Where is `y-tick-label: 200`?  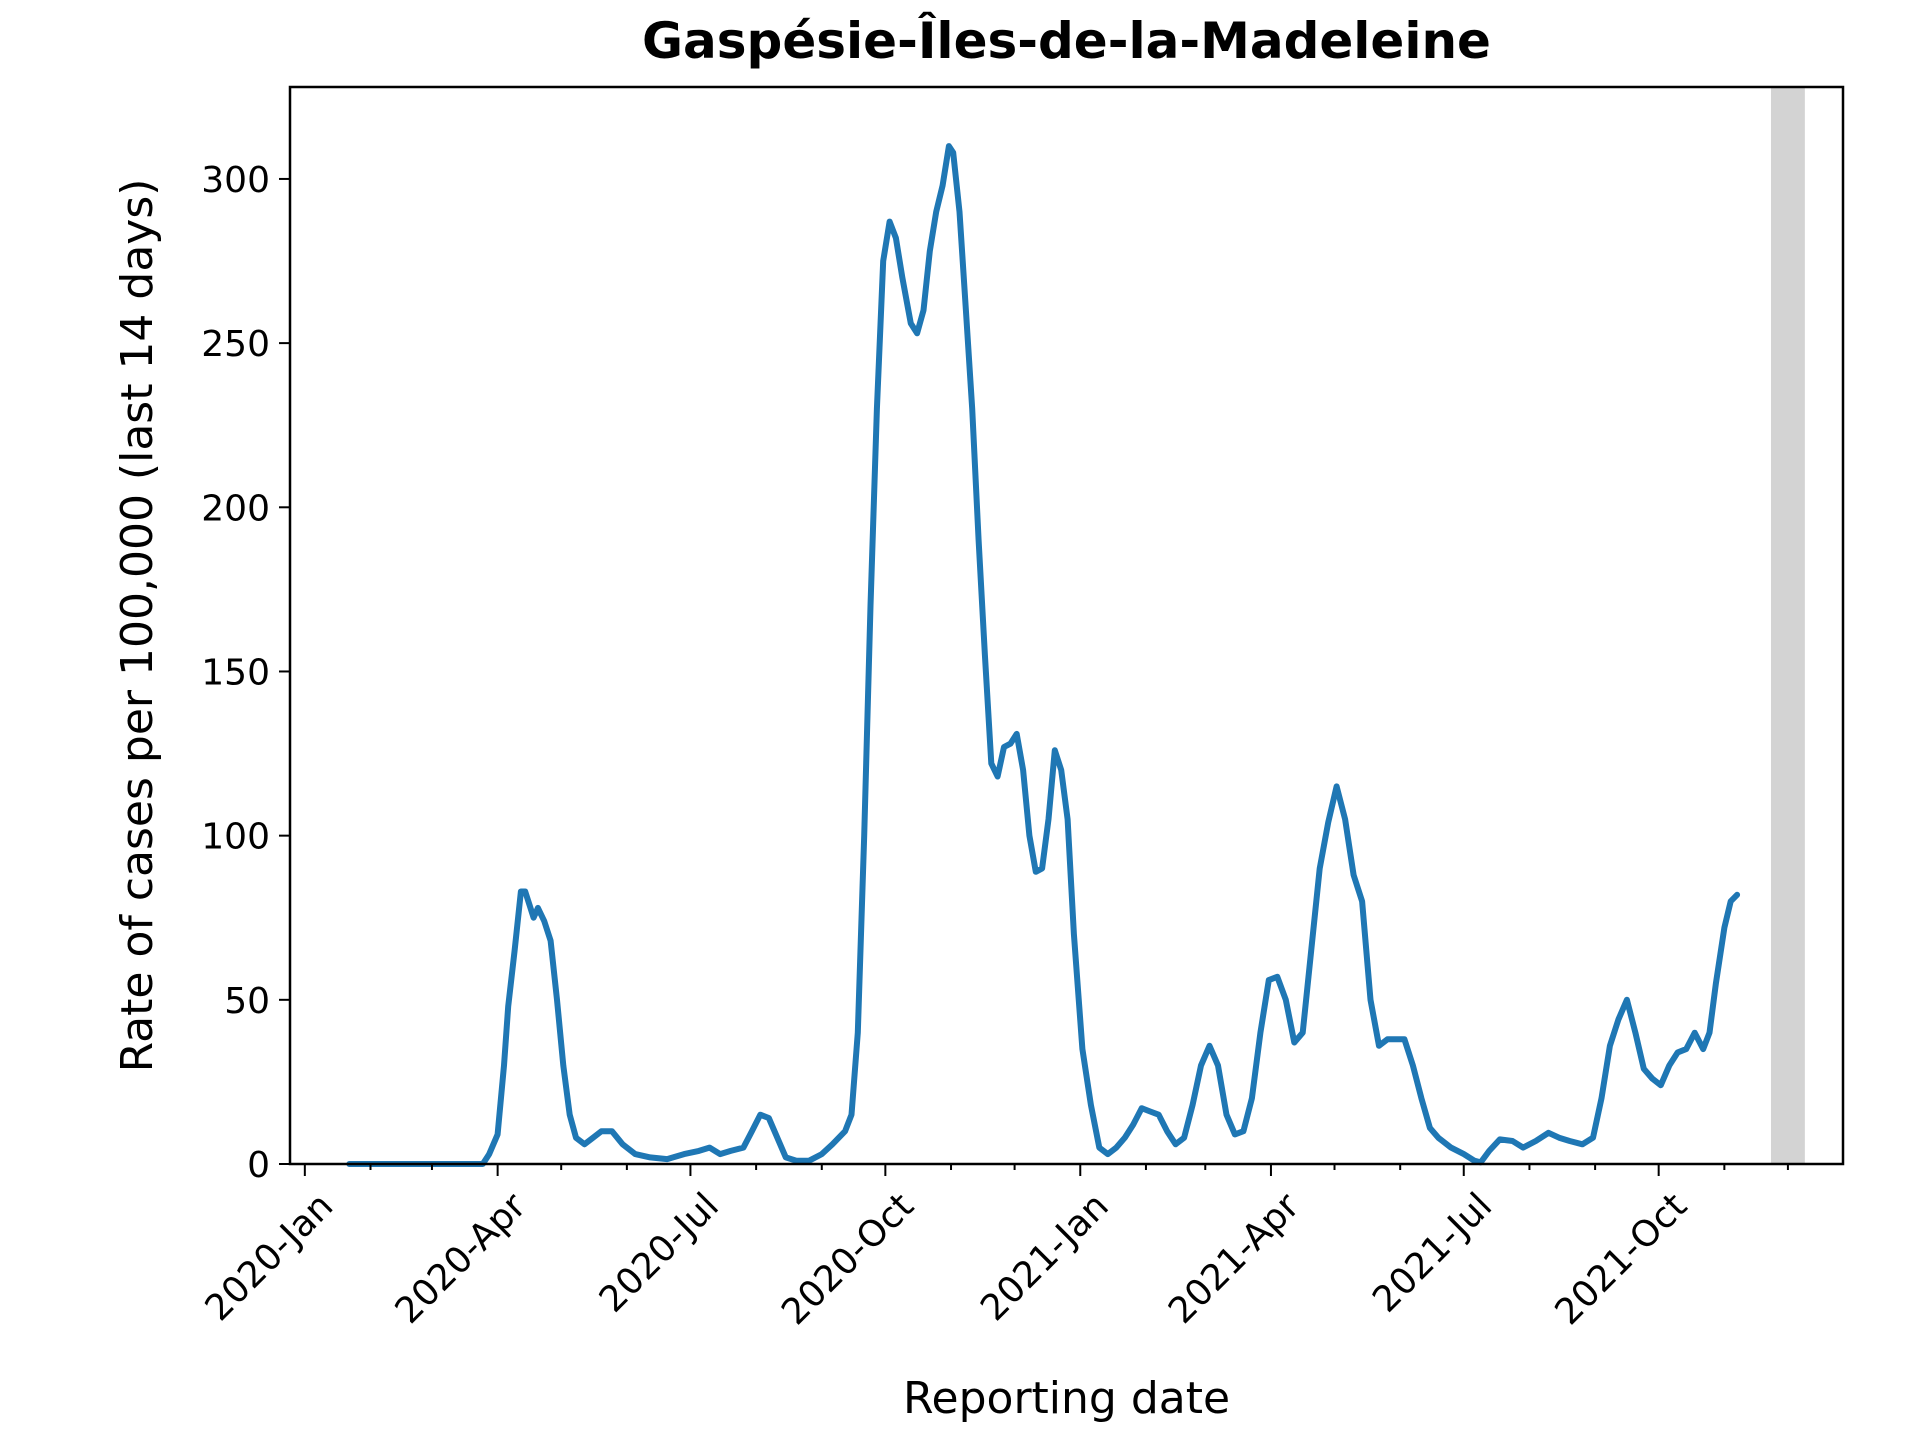 y-tick-label: 200 is located at coordinates (235, 508).